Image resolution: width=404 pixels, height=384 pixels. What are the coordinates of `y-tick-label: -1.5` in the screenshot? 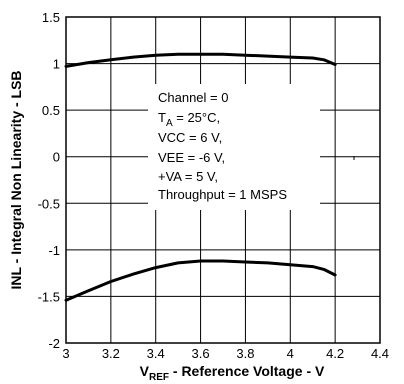 It's located at (49, 296).